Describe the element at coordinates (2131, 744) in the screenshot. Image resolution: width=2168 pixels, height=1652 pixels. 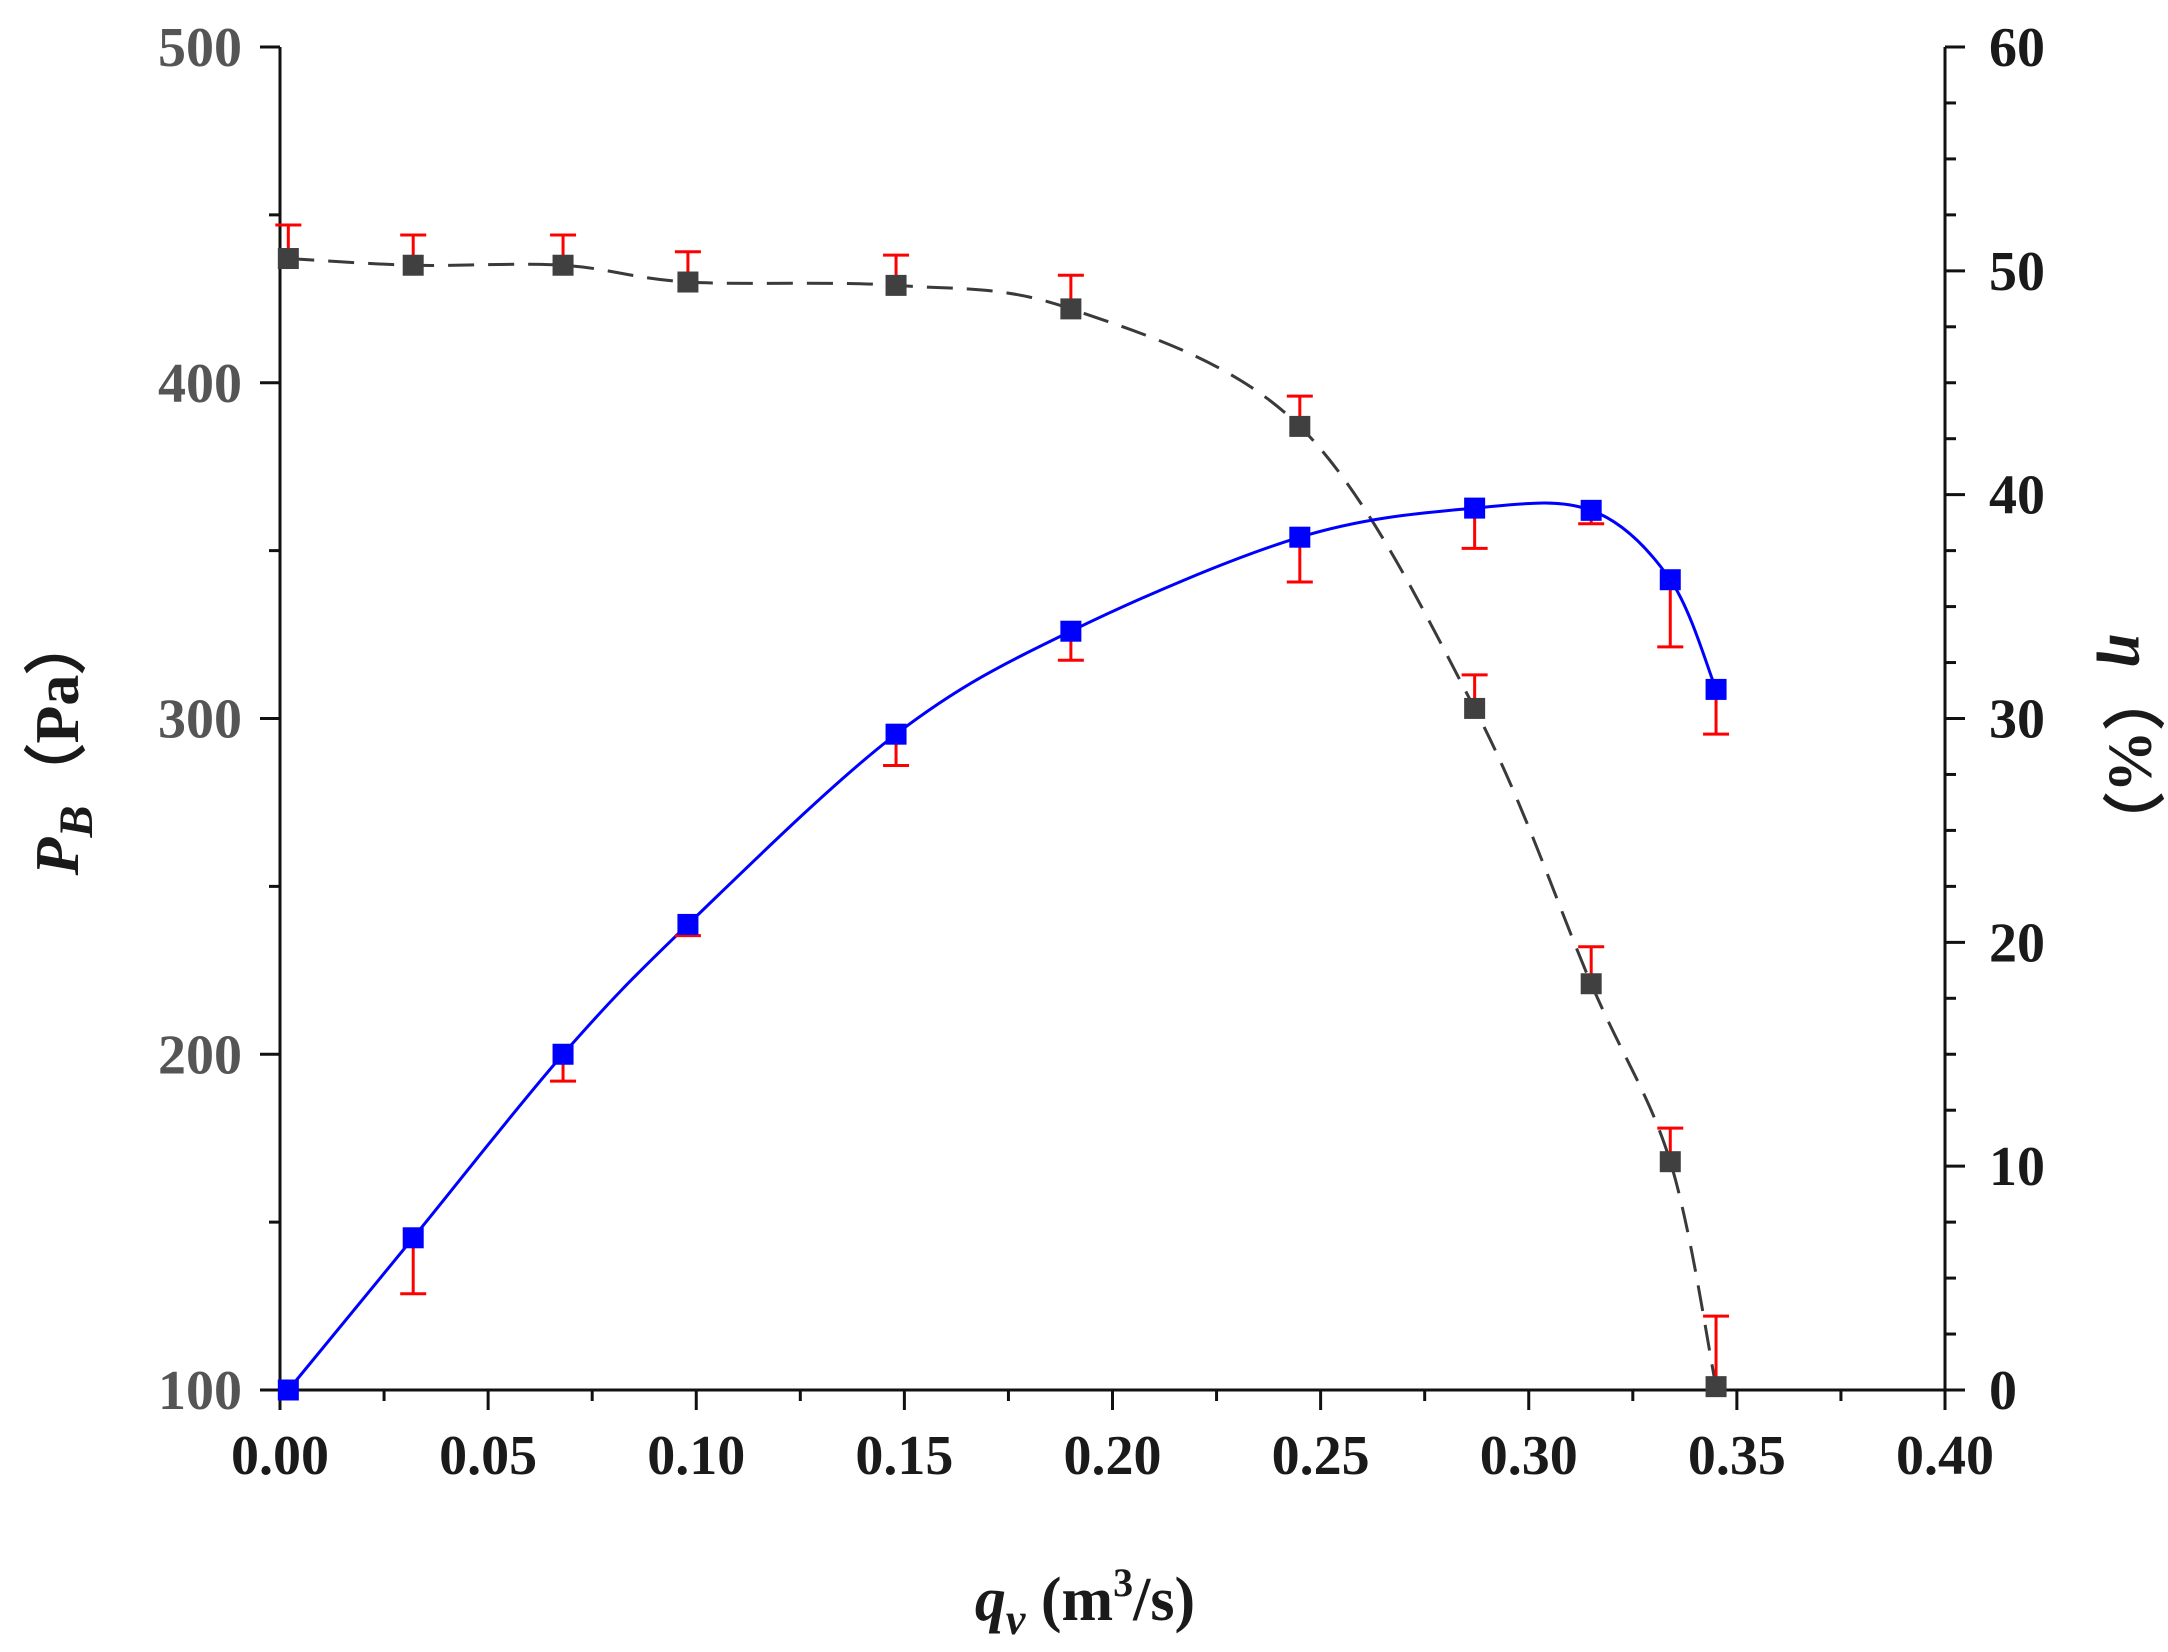
I see `y-axis-right-title: η（%）` at that location.